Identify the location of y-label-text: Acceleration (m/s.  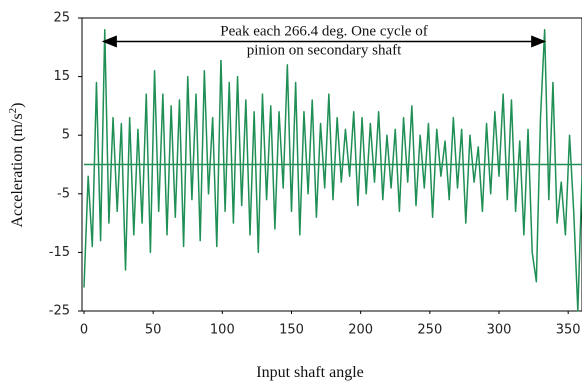
(17, 170).